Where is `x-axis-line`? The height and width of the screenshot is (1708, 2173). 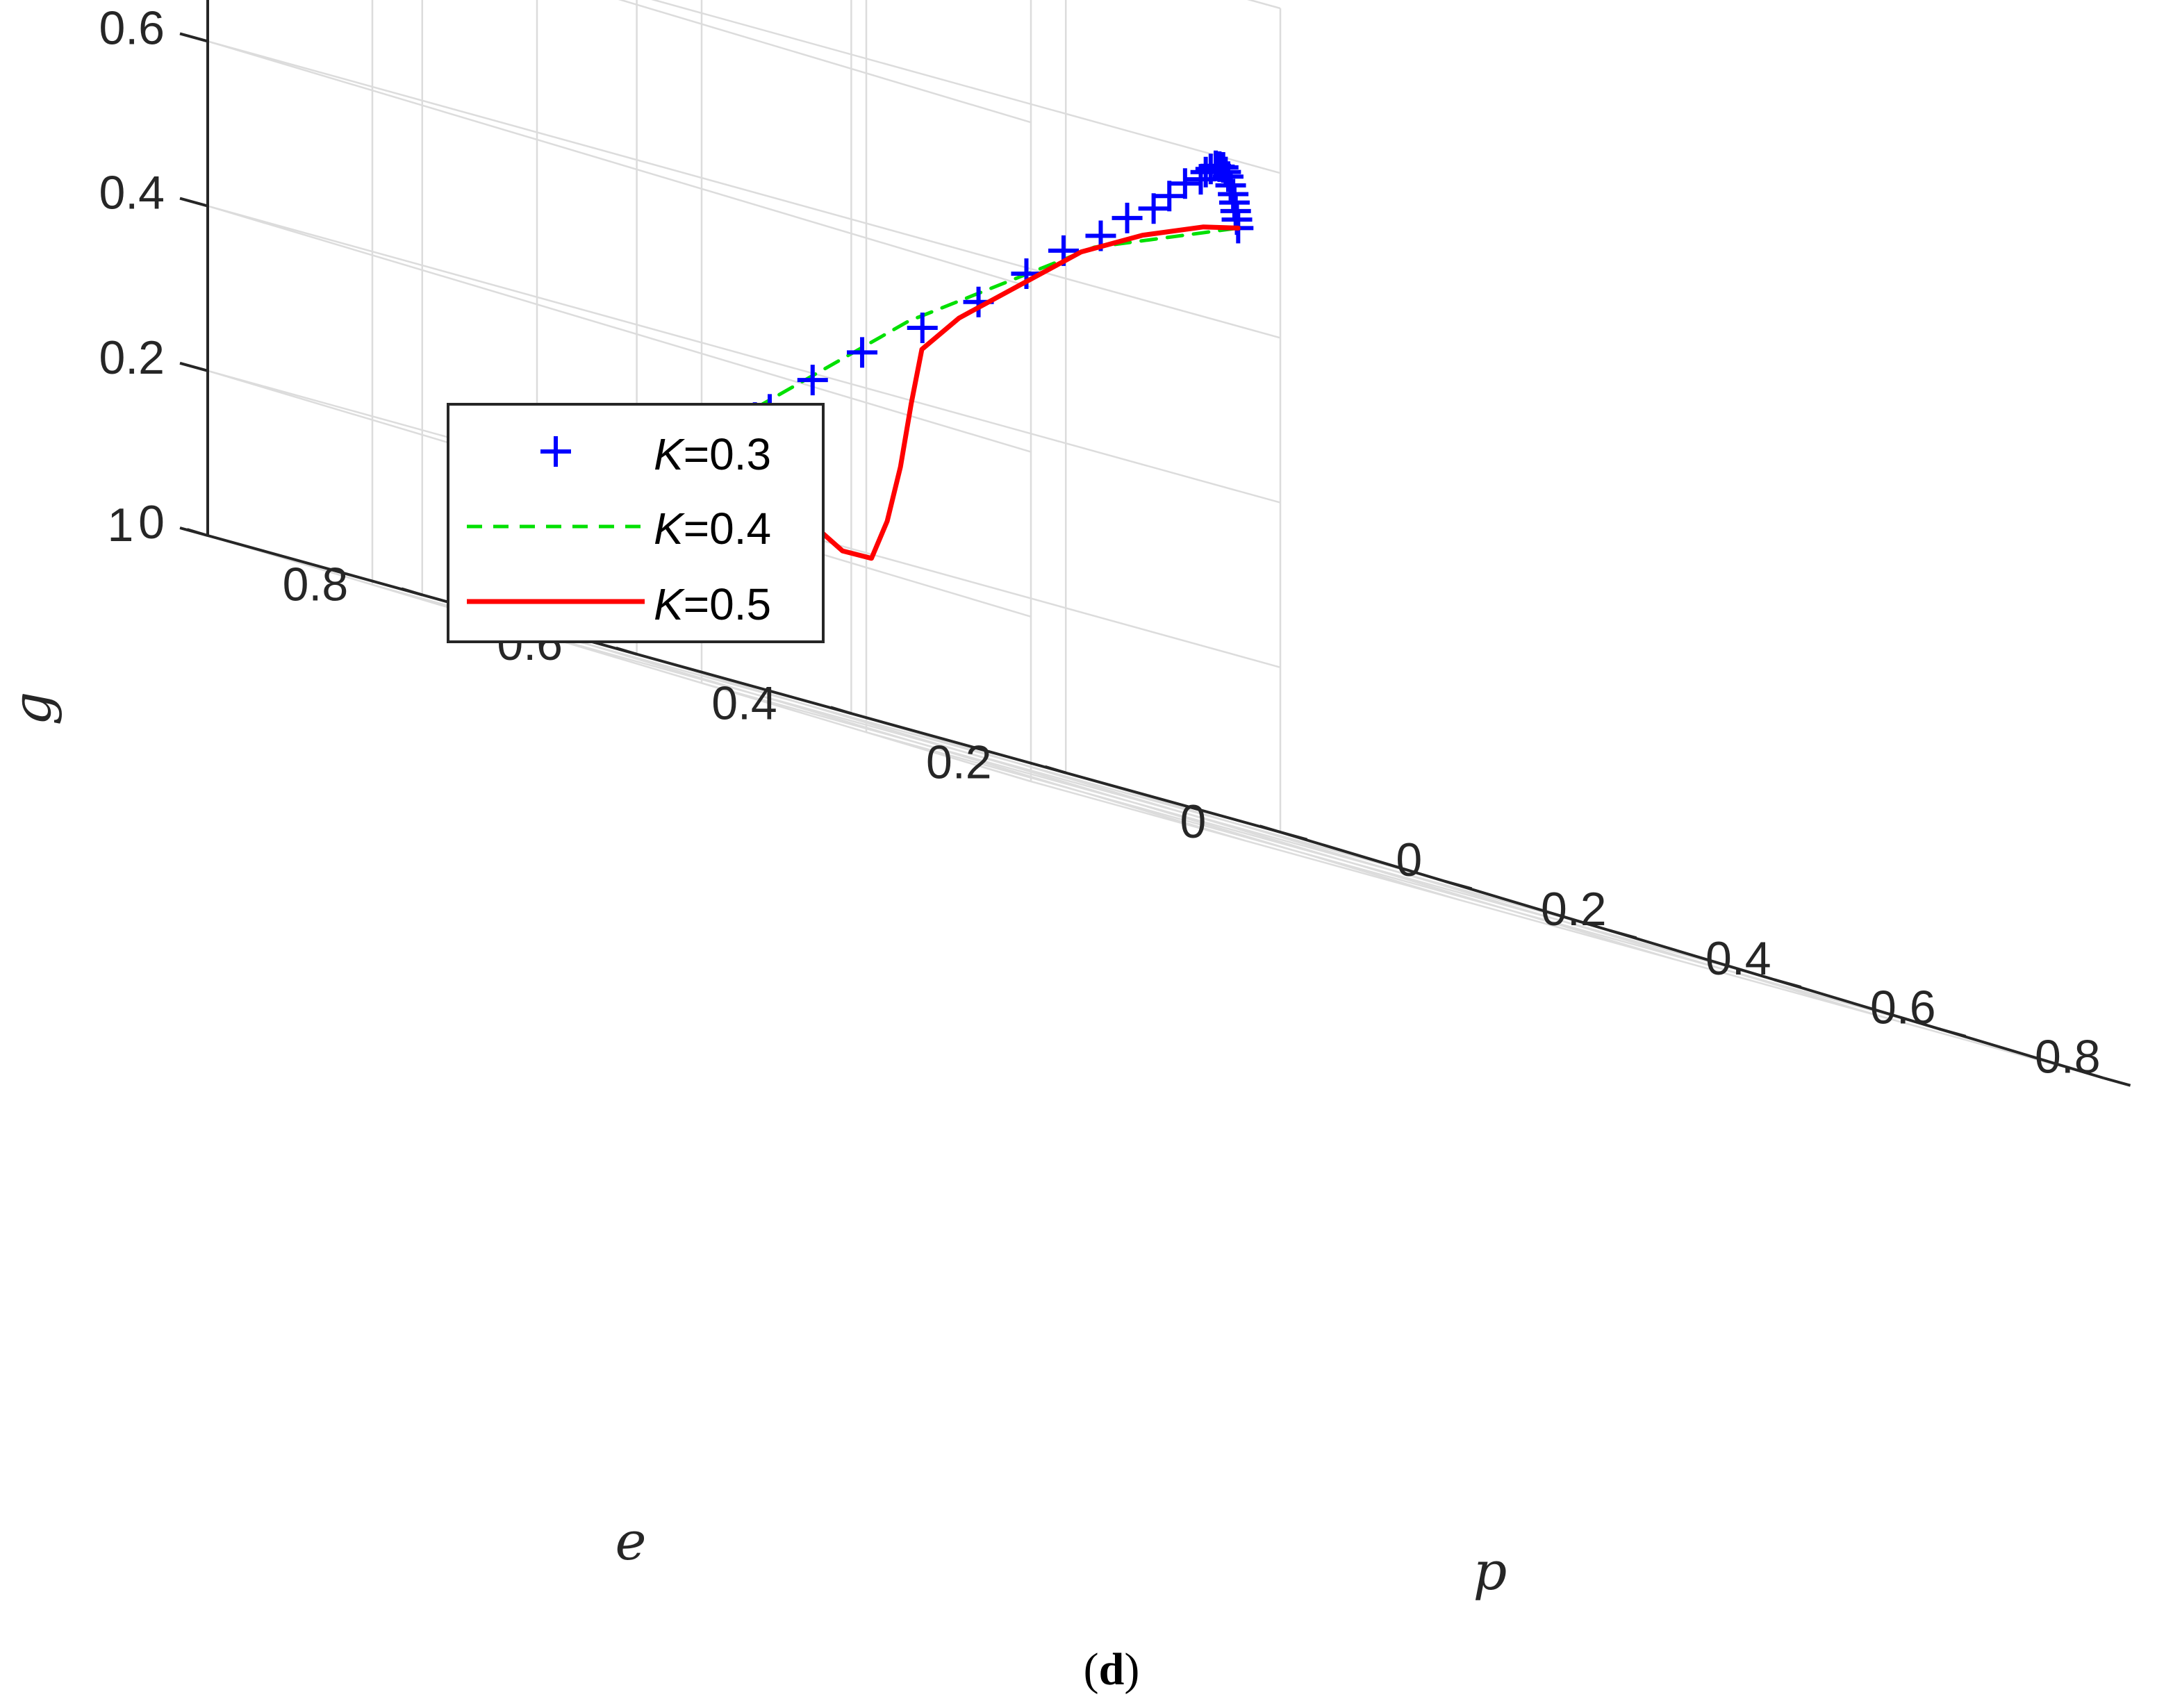
x-axis-line is located at coordinates (1692, 955).